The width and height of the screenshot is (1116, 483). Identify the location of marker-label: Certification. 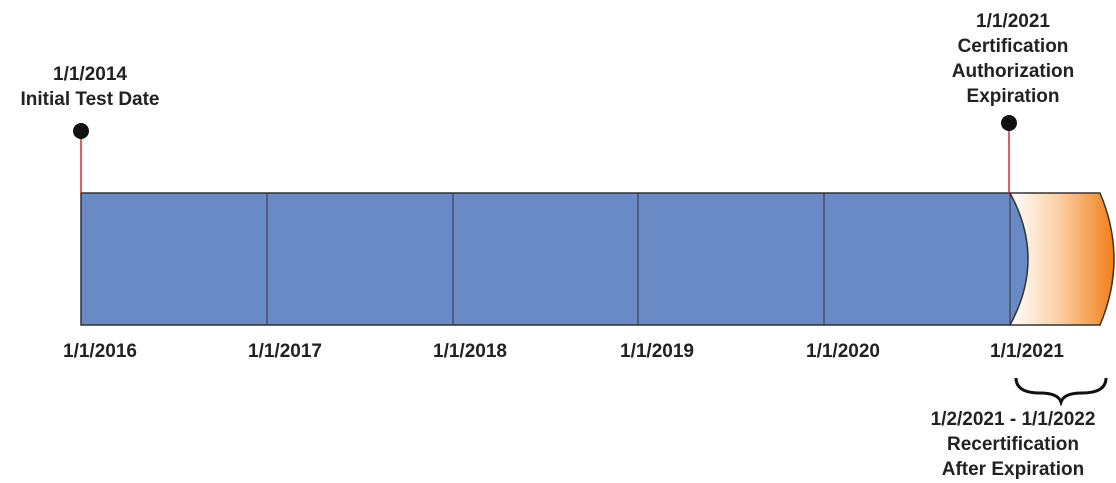
(1013, 46).